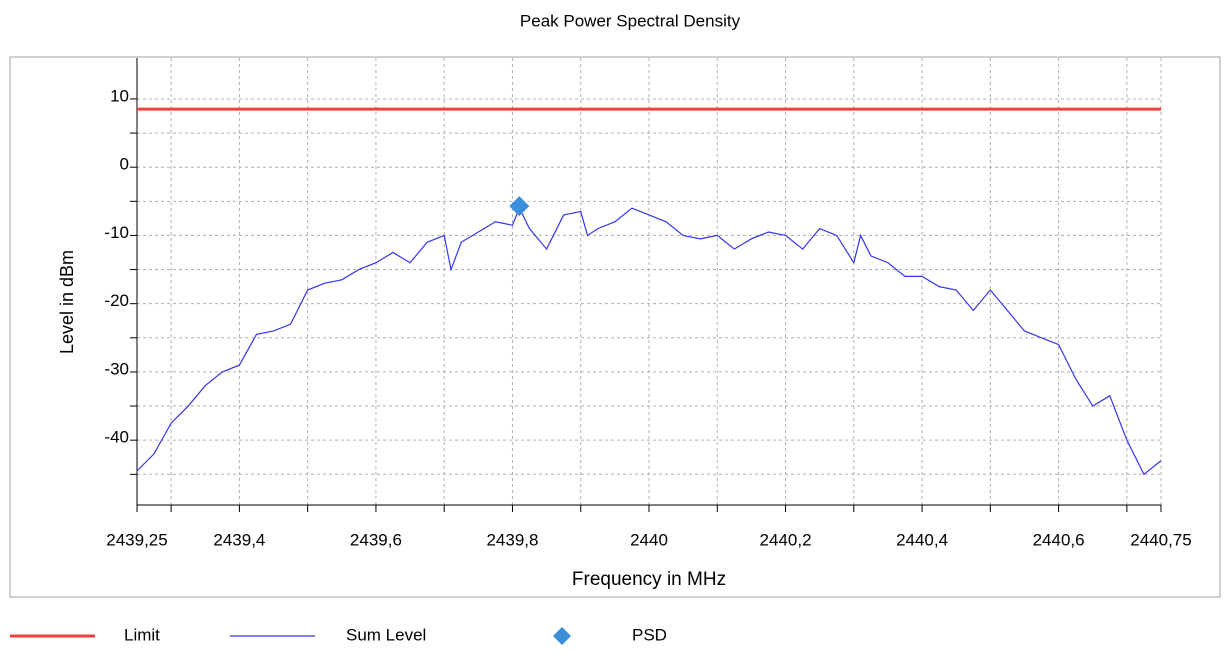  Describe the element at coordinates (124, 164) in the screenshot. I see `y-tick-label: 0` at that location.